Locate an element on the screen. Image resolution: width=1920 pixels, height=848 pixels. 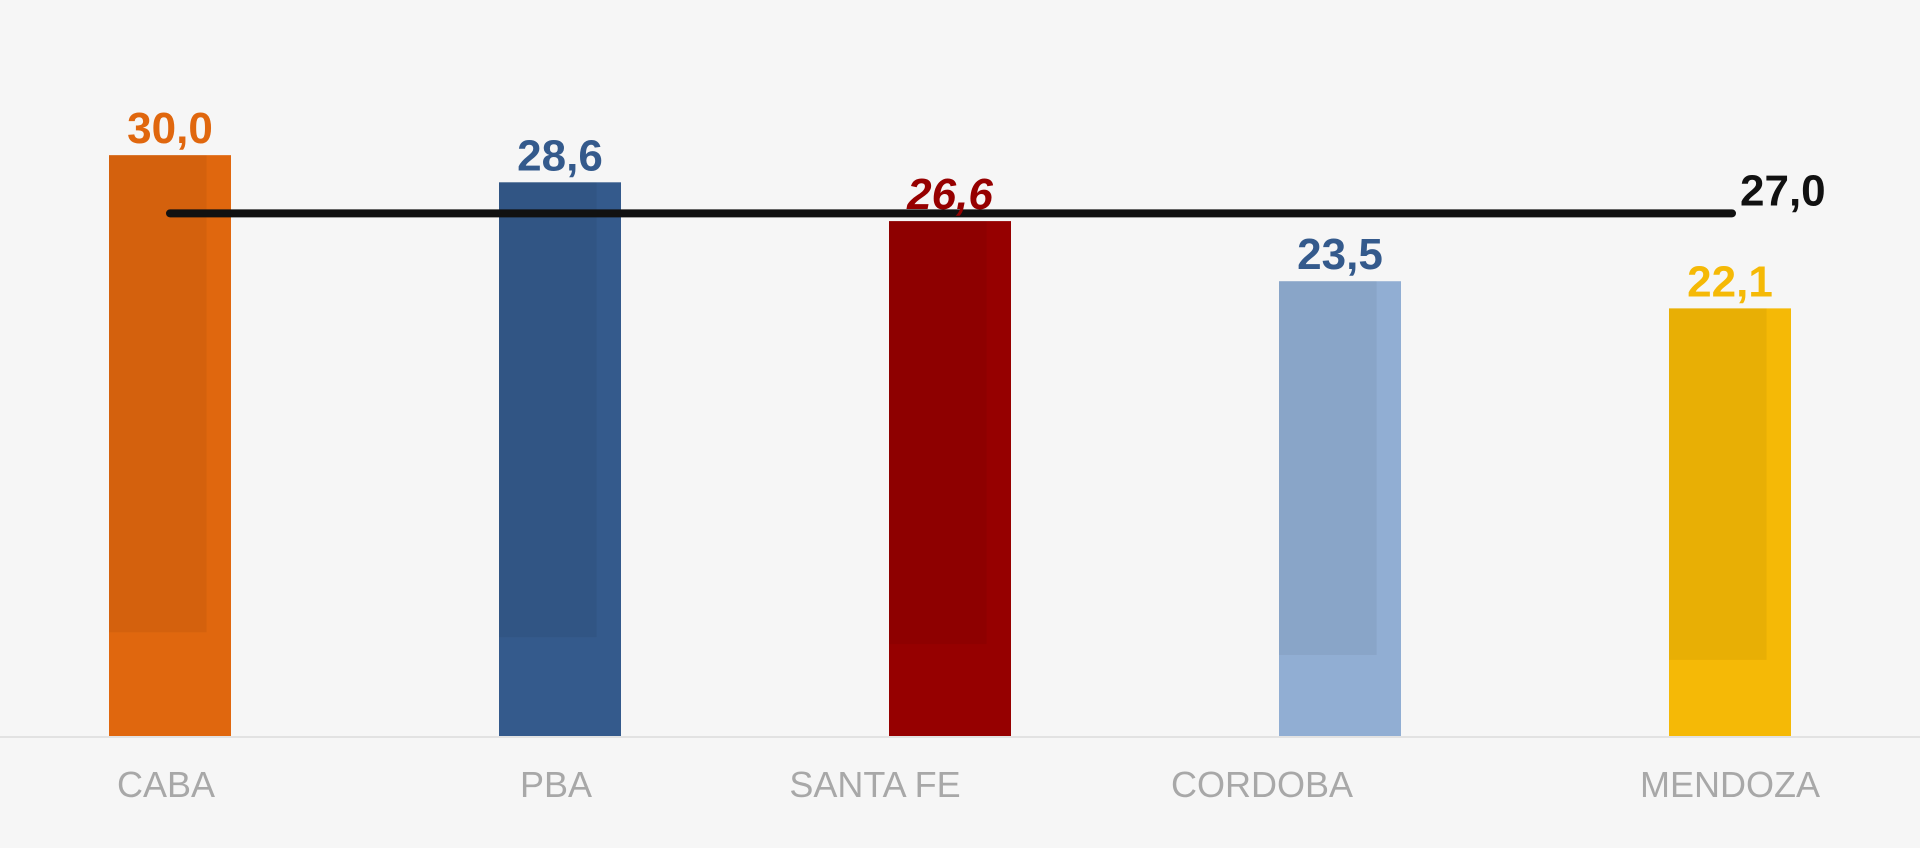
bar-shade-mendoza is located at coordinates (1718, 484).